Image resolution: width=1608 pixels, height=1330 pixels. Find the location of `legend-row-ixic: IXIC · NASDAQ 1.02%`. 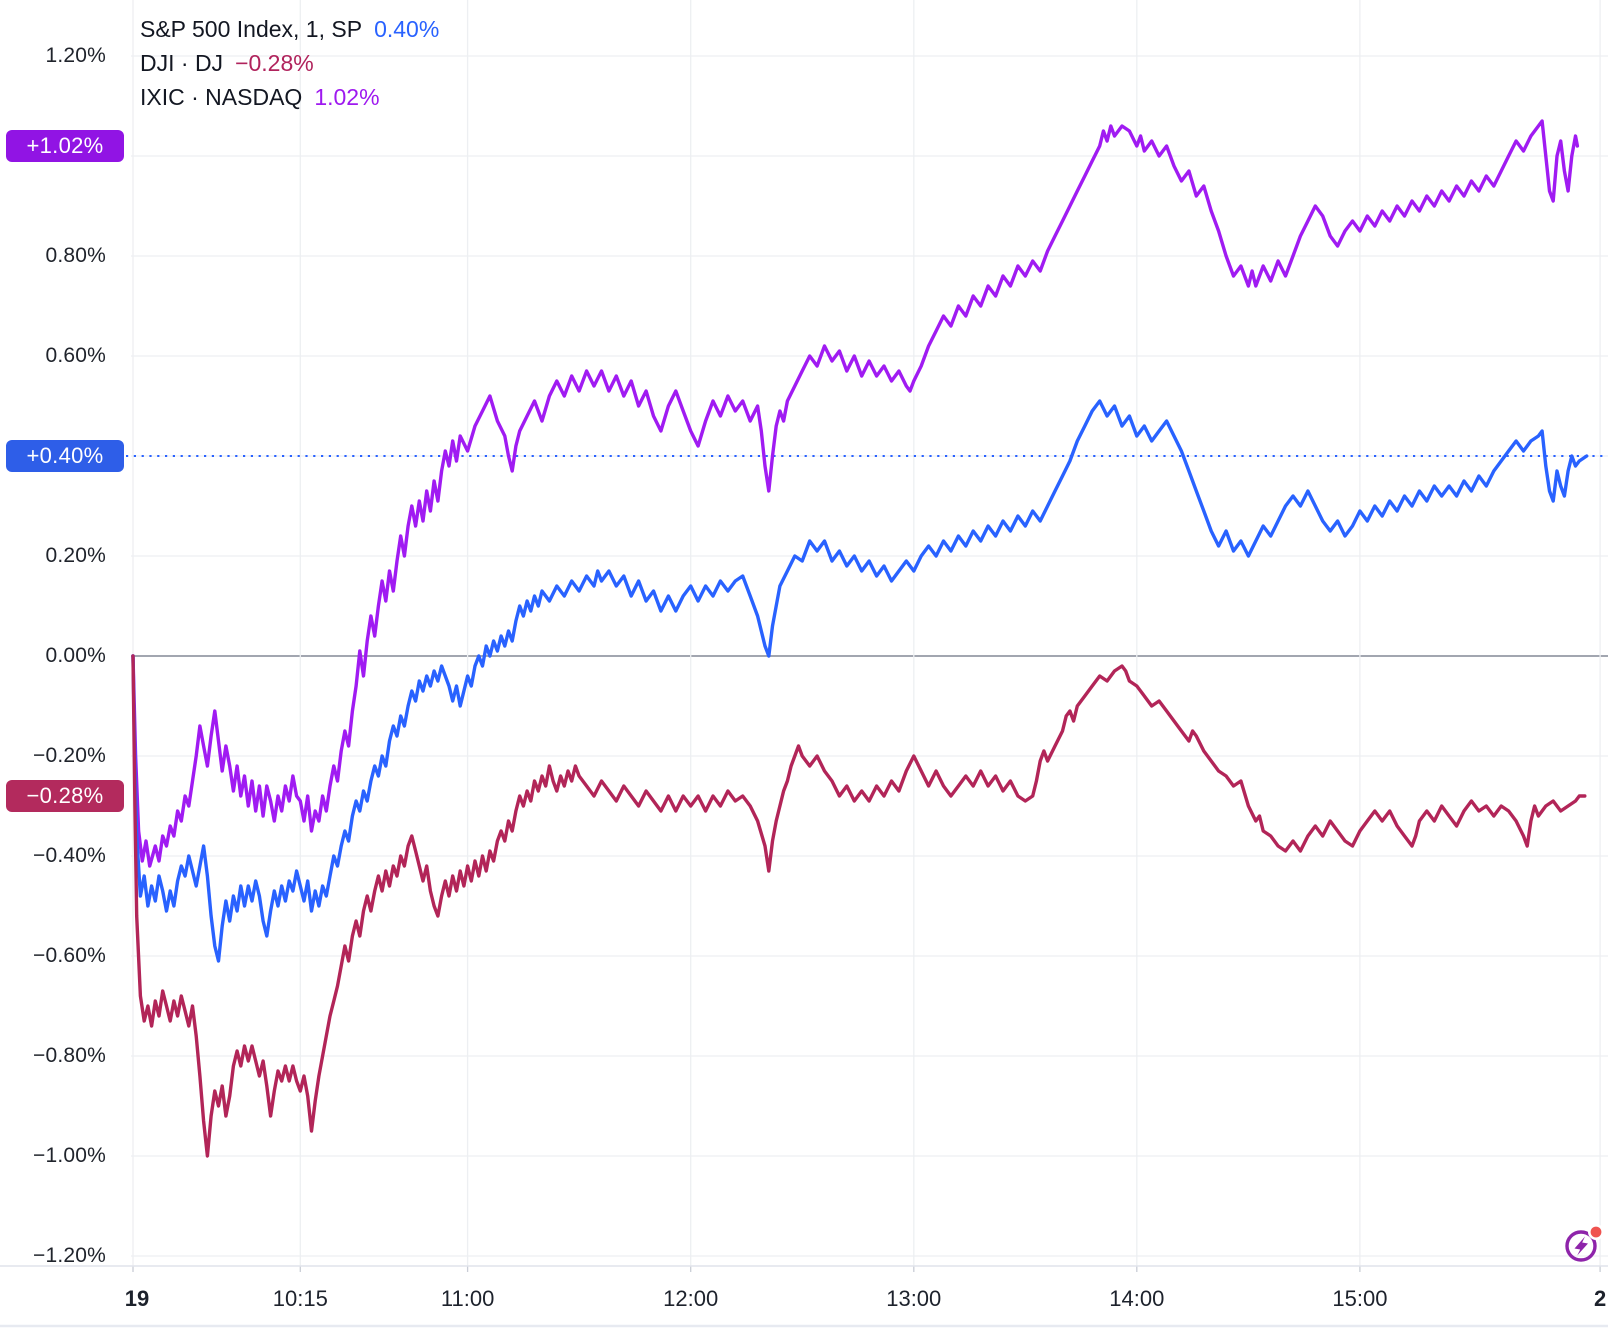

legend-row-ixic: IXIC · NASDAQ 1.02% is located at coordinates (289, 97).